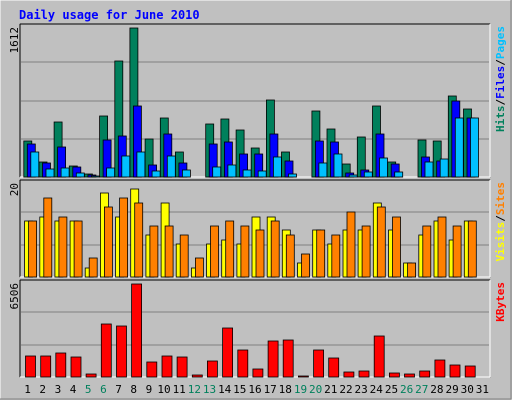 Image resolution: width=512 pixels, height=400 pixels. What do you see at coordinates (270, 389) in the screenshot?
I see `x-tick-label-day-17: 17` at bounding box center [270, 389].